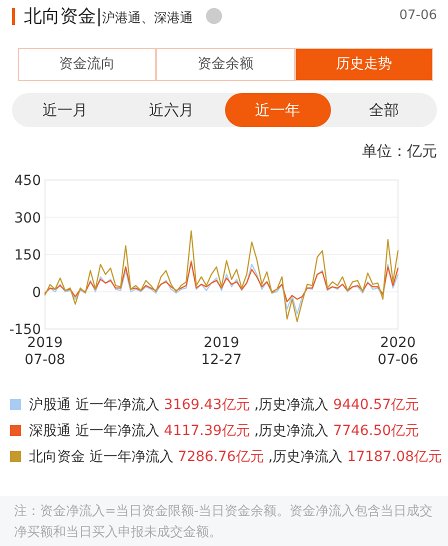  Describe the element at coordinates (247, 431) in the screenshot. I see `text: 近一年净流入 4117.39亿元 ,历史净流入 7746.50亿元` at that location.